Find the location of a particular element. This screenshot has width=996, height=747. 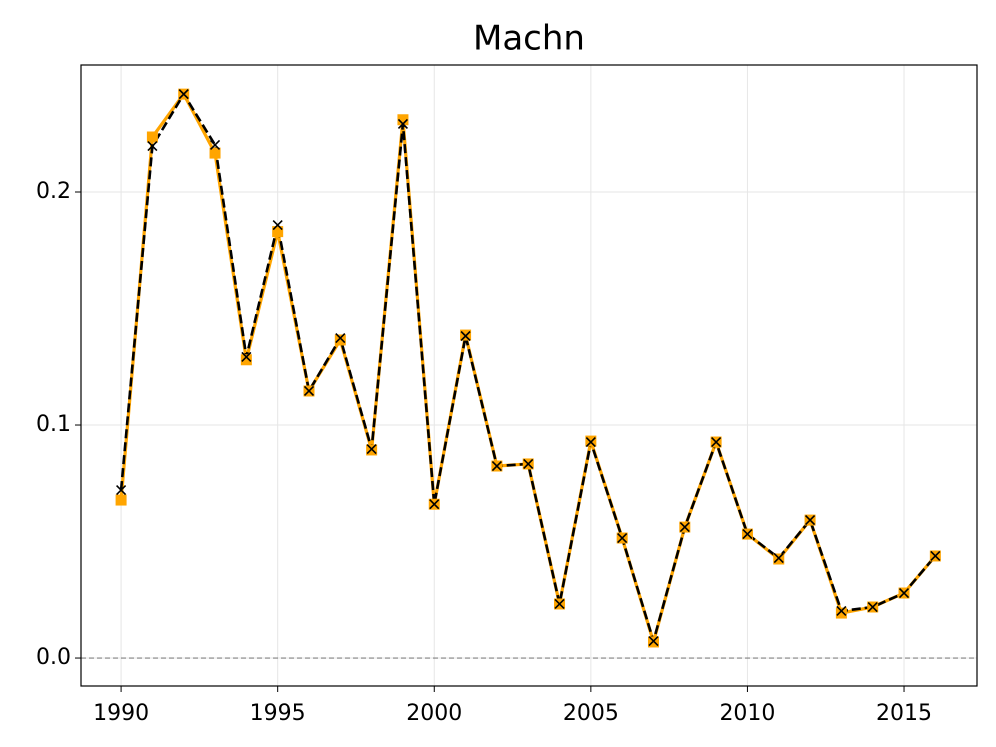

y-tick-label: 0.0 is located at coordinates (53, 657).